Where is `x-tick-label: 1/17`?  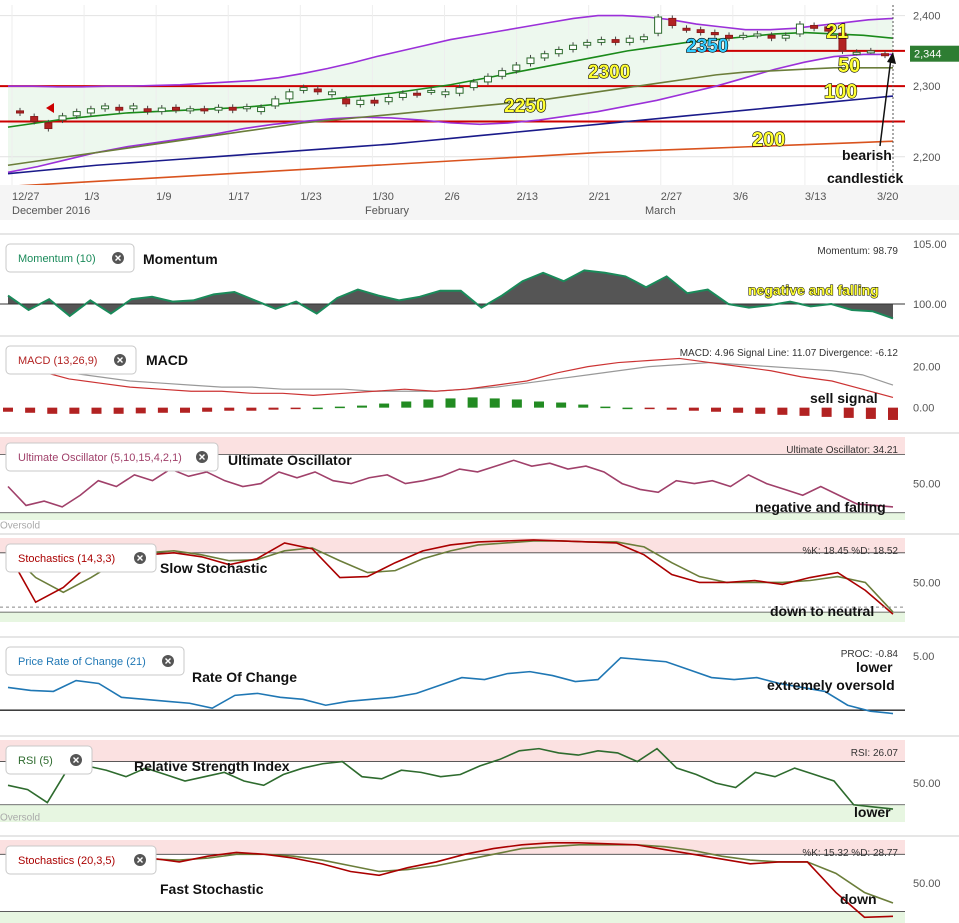
x-tick-label: 1/17 is located at coordinates (238, 197).